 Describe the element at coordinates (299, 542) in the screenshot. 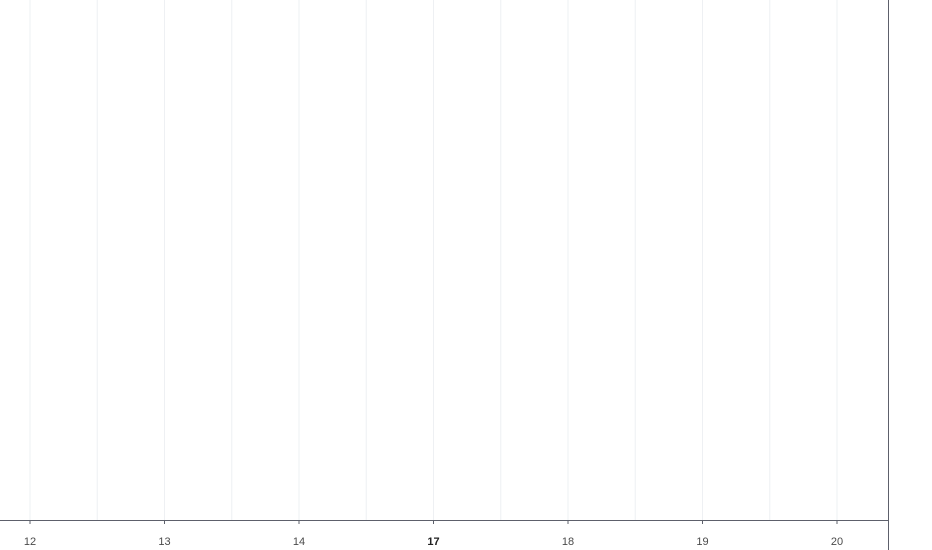

I see `x-tick-label: 14` at that location.